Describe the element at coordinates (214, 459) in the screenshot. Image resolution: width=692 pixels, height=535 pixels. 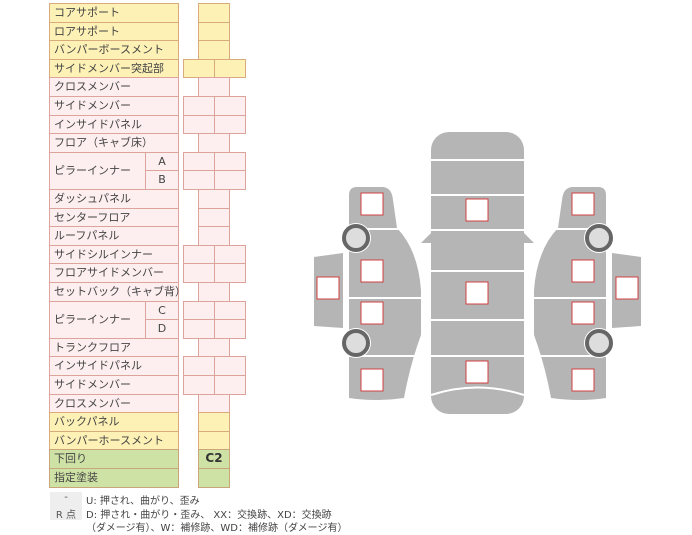
I see `grade-cell: C2` at that location.